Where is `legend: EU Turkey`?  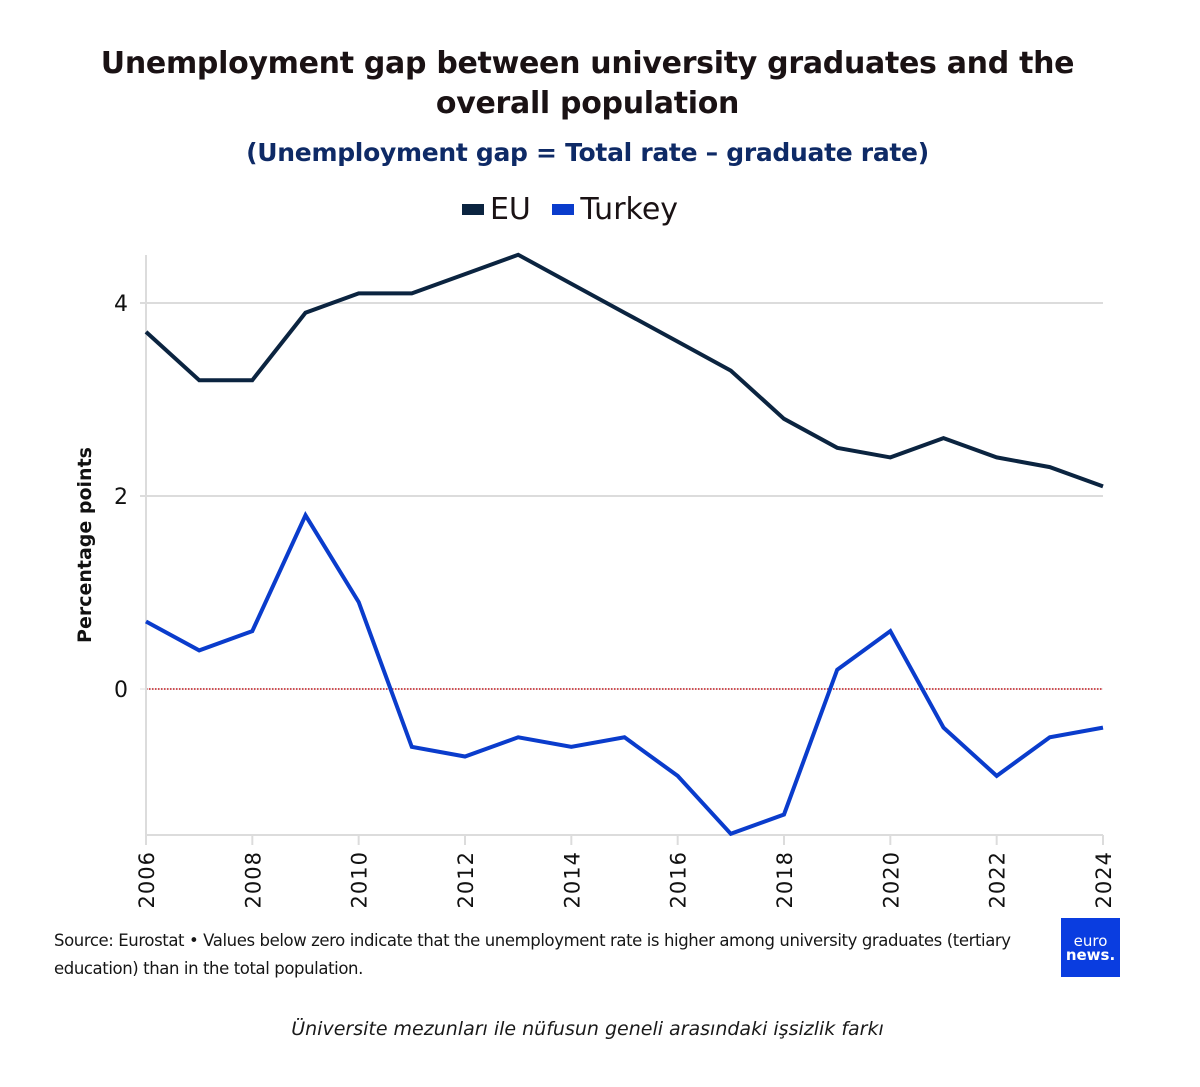 legend: EU Turkey is located at coordinates (570, 207).